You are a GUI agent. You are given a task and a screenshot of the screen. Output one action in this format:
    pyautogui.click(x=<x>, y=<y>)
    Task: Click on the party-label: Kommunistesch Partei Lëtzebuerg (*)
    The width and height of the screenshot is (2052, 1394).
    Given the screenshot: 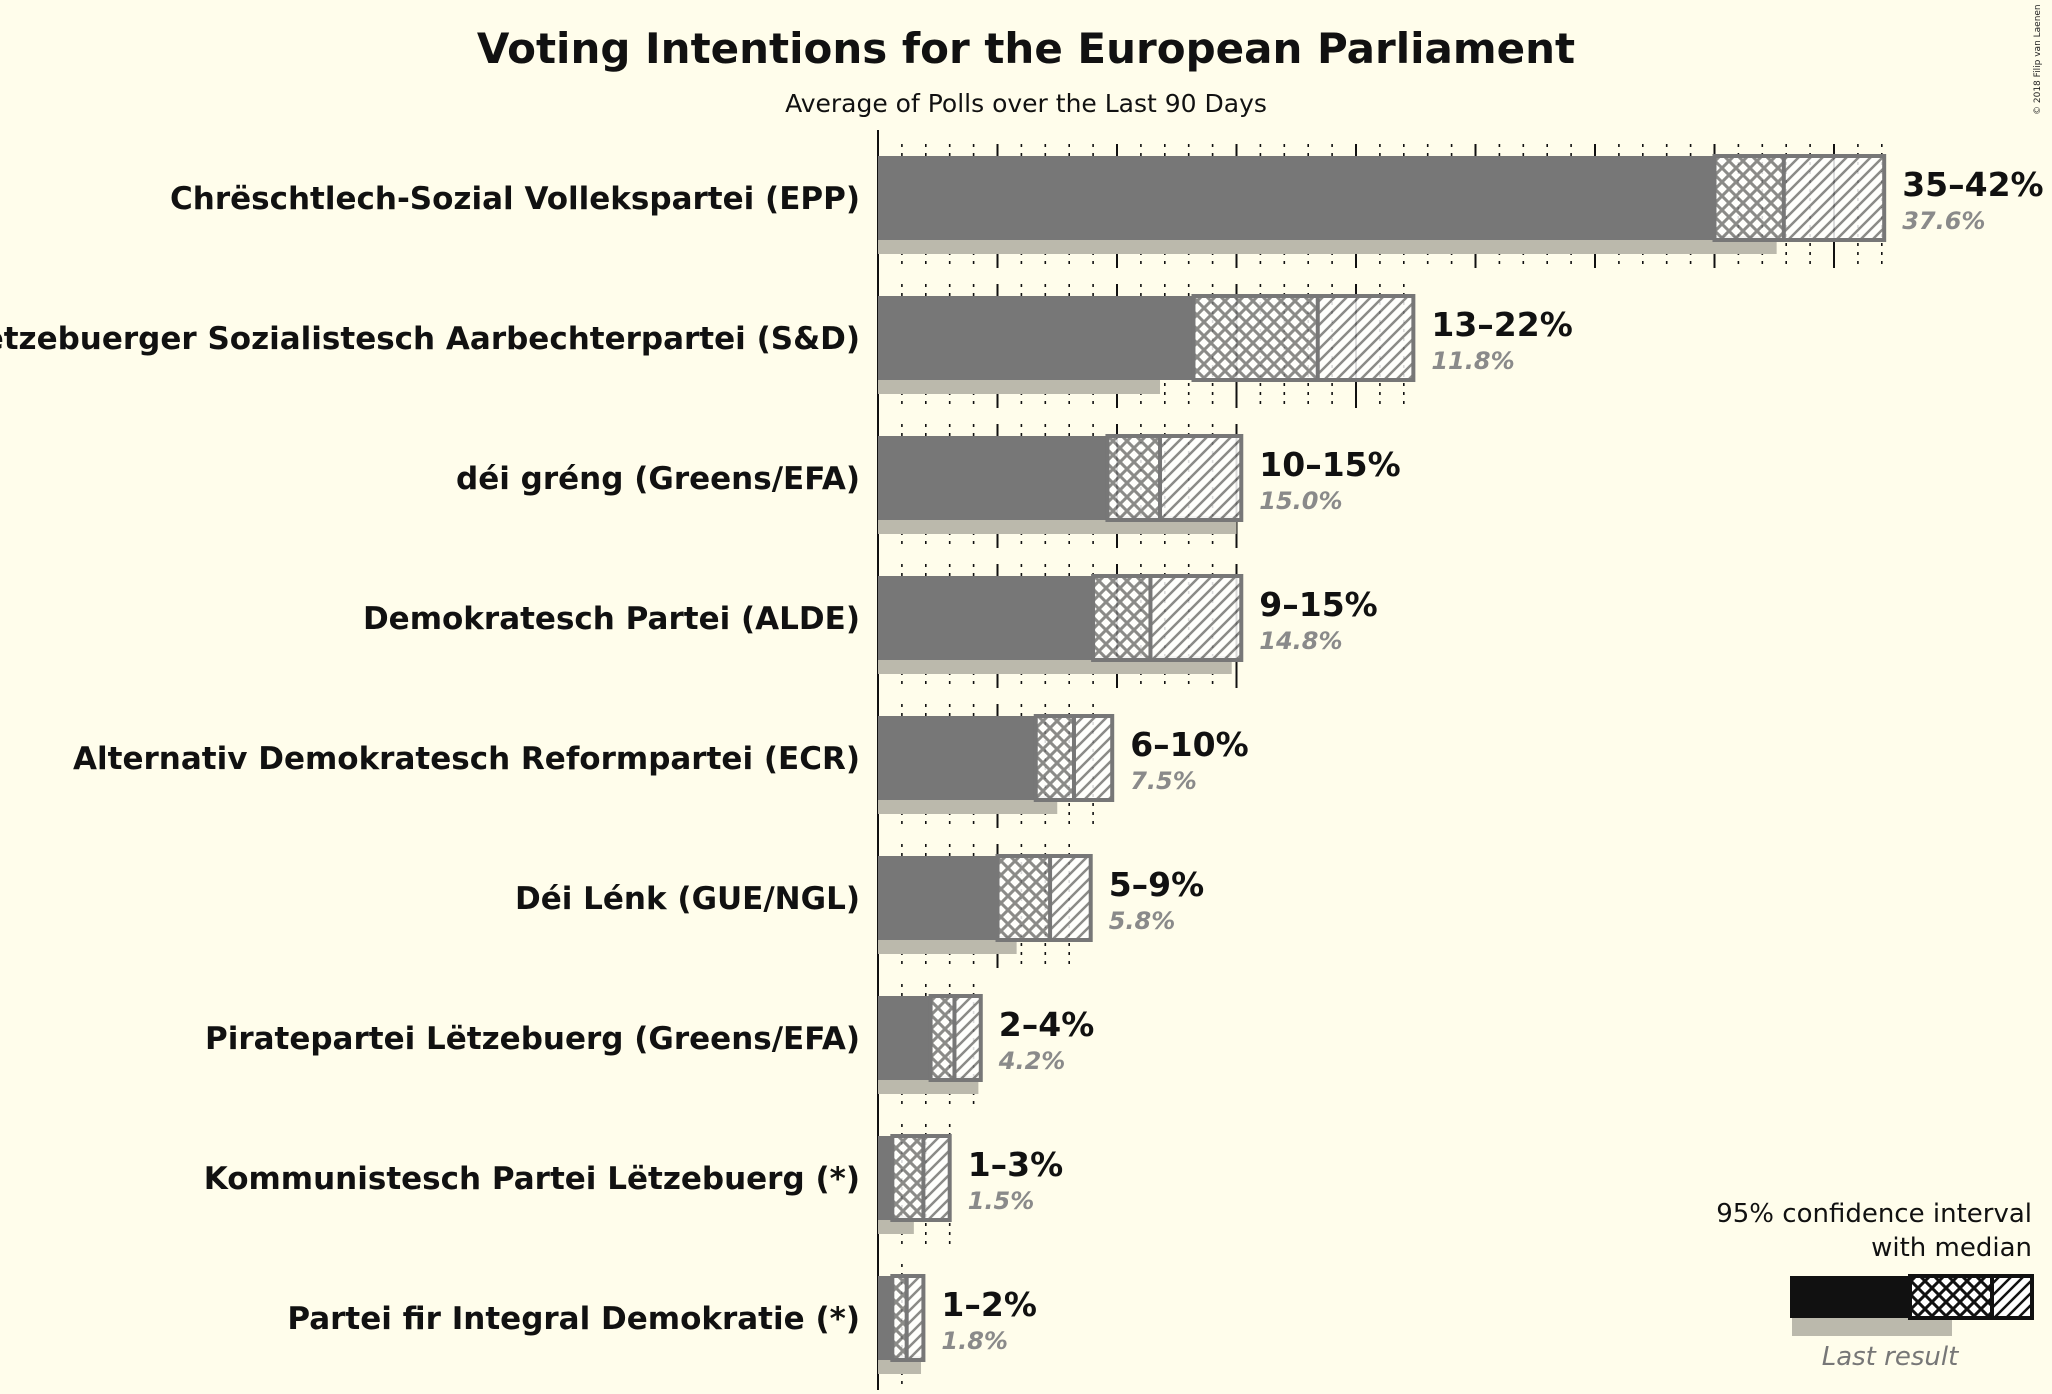 What is the action you would take?
    pyautogui.click(x=532, y=1179)
    